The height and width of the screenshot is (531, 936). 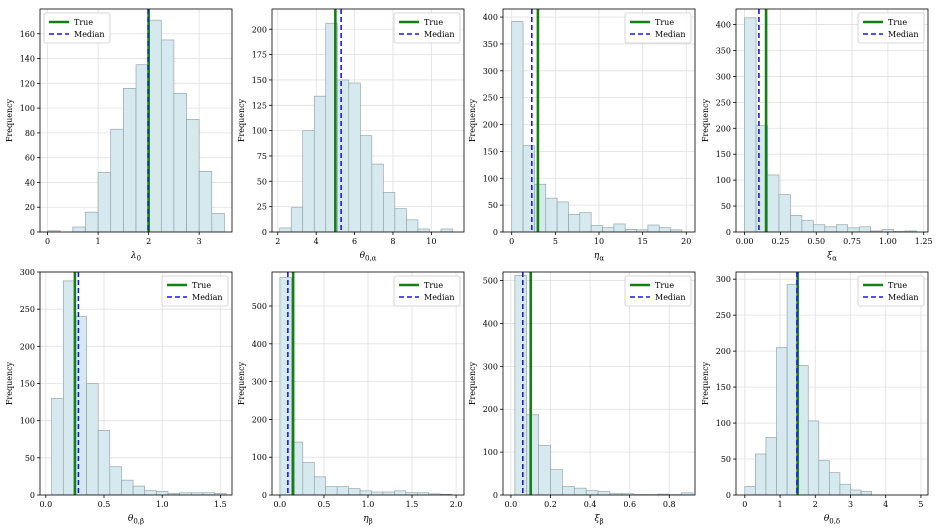 I want to click on y-tick-label: 60, so click(x=30, y=158).